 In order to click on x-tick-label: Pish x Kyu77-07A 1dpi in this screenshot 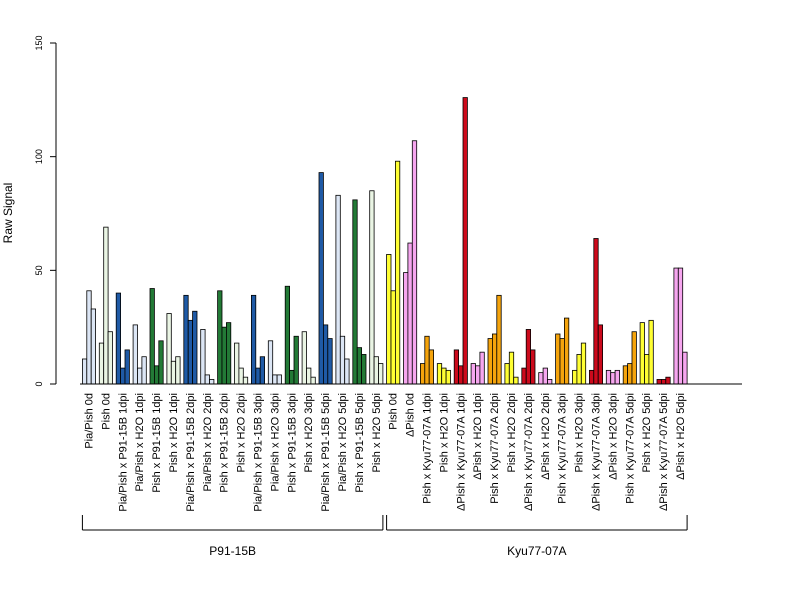, I will do `click(428, 448)`.